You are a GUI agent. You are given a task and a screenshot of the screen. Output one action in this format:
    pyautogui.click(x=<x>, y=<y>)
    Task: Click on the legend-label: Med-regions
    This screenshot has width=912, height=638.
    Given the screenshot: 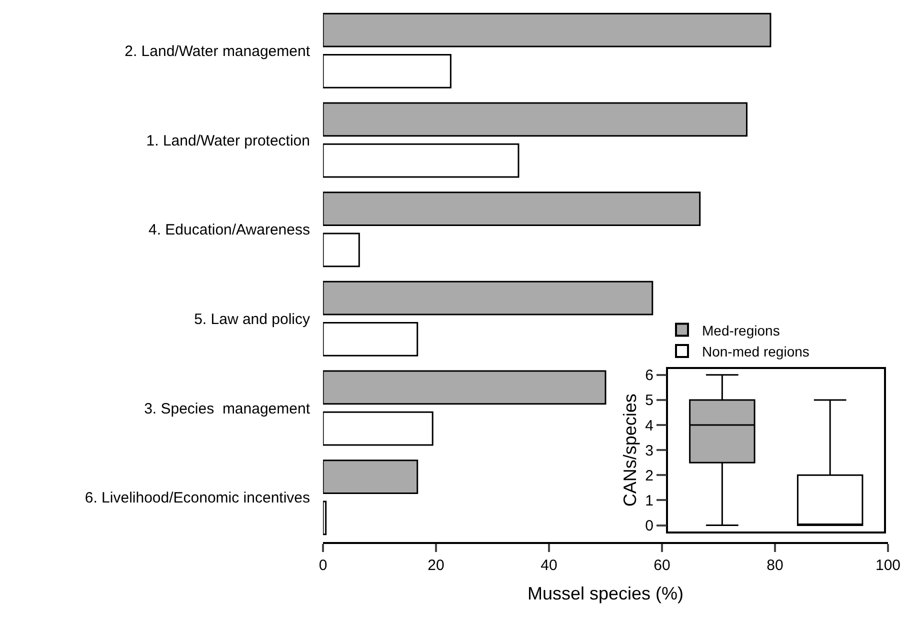 What is the action you would take?
    pyautogui.click(x=741, y=330)
    